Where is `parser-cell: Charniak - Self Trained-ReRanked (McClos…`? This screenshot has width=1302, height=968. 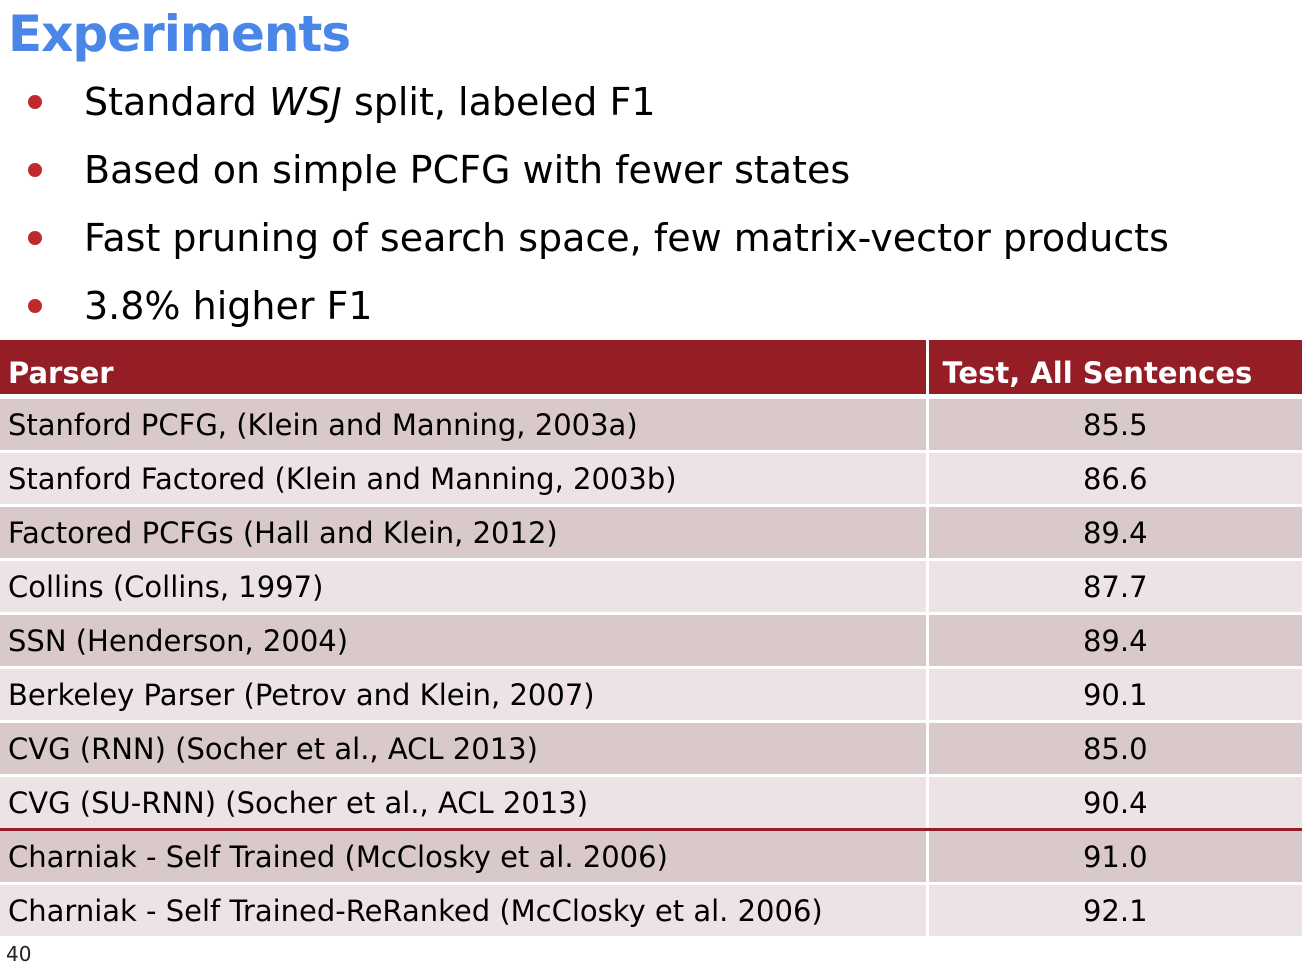 parser-cell: Charniak - Self Trained-ReRanked (McClos… is located at coordinates (464, 911).